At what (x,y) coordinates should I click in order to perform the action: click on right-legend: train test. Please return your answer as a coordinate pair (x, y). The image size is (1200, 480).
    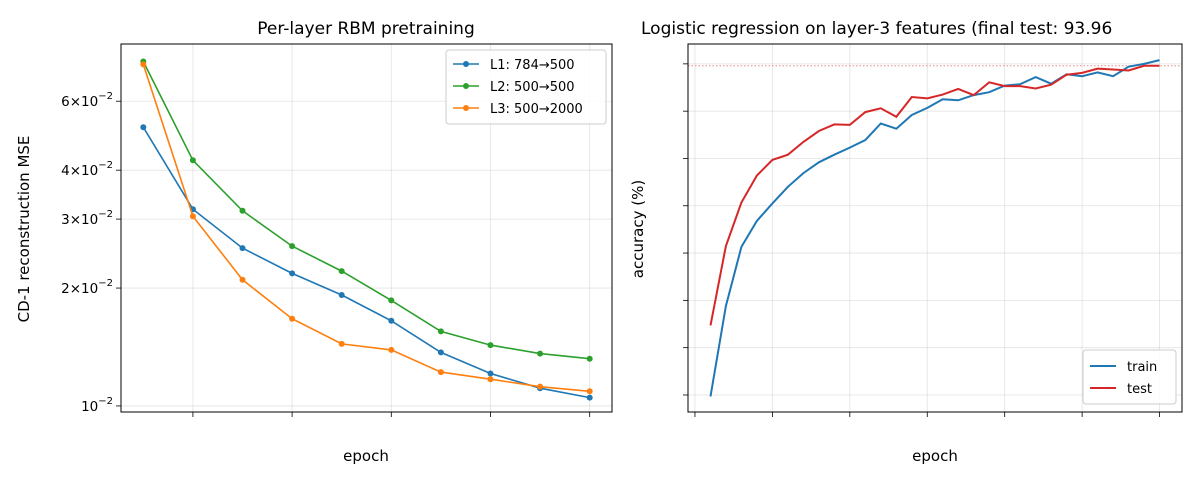
    Looking at the image, I should click on (1129, 377).